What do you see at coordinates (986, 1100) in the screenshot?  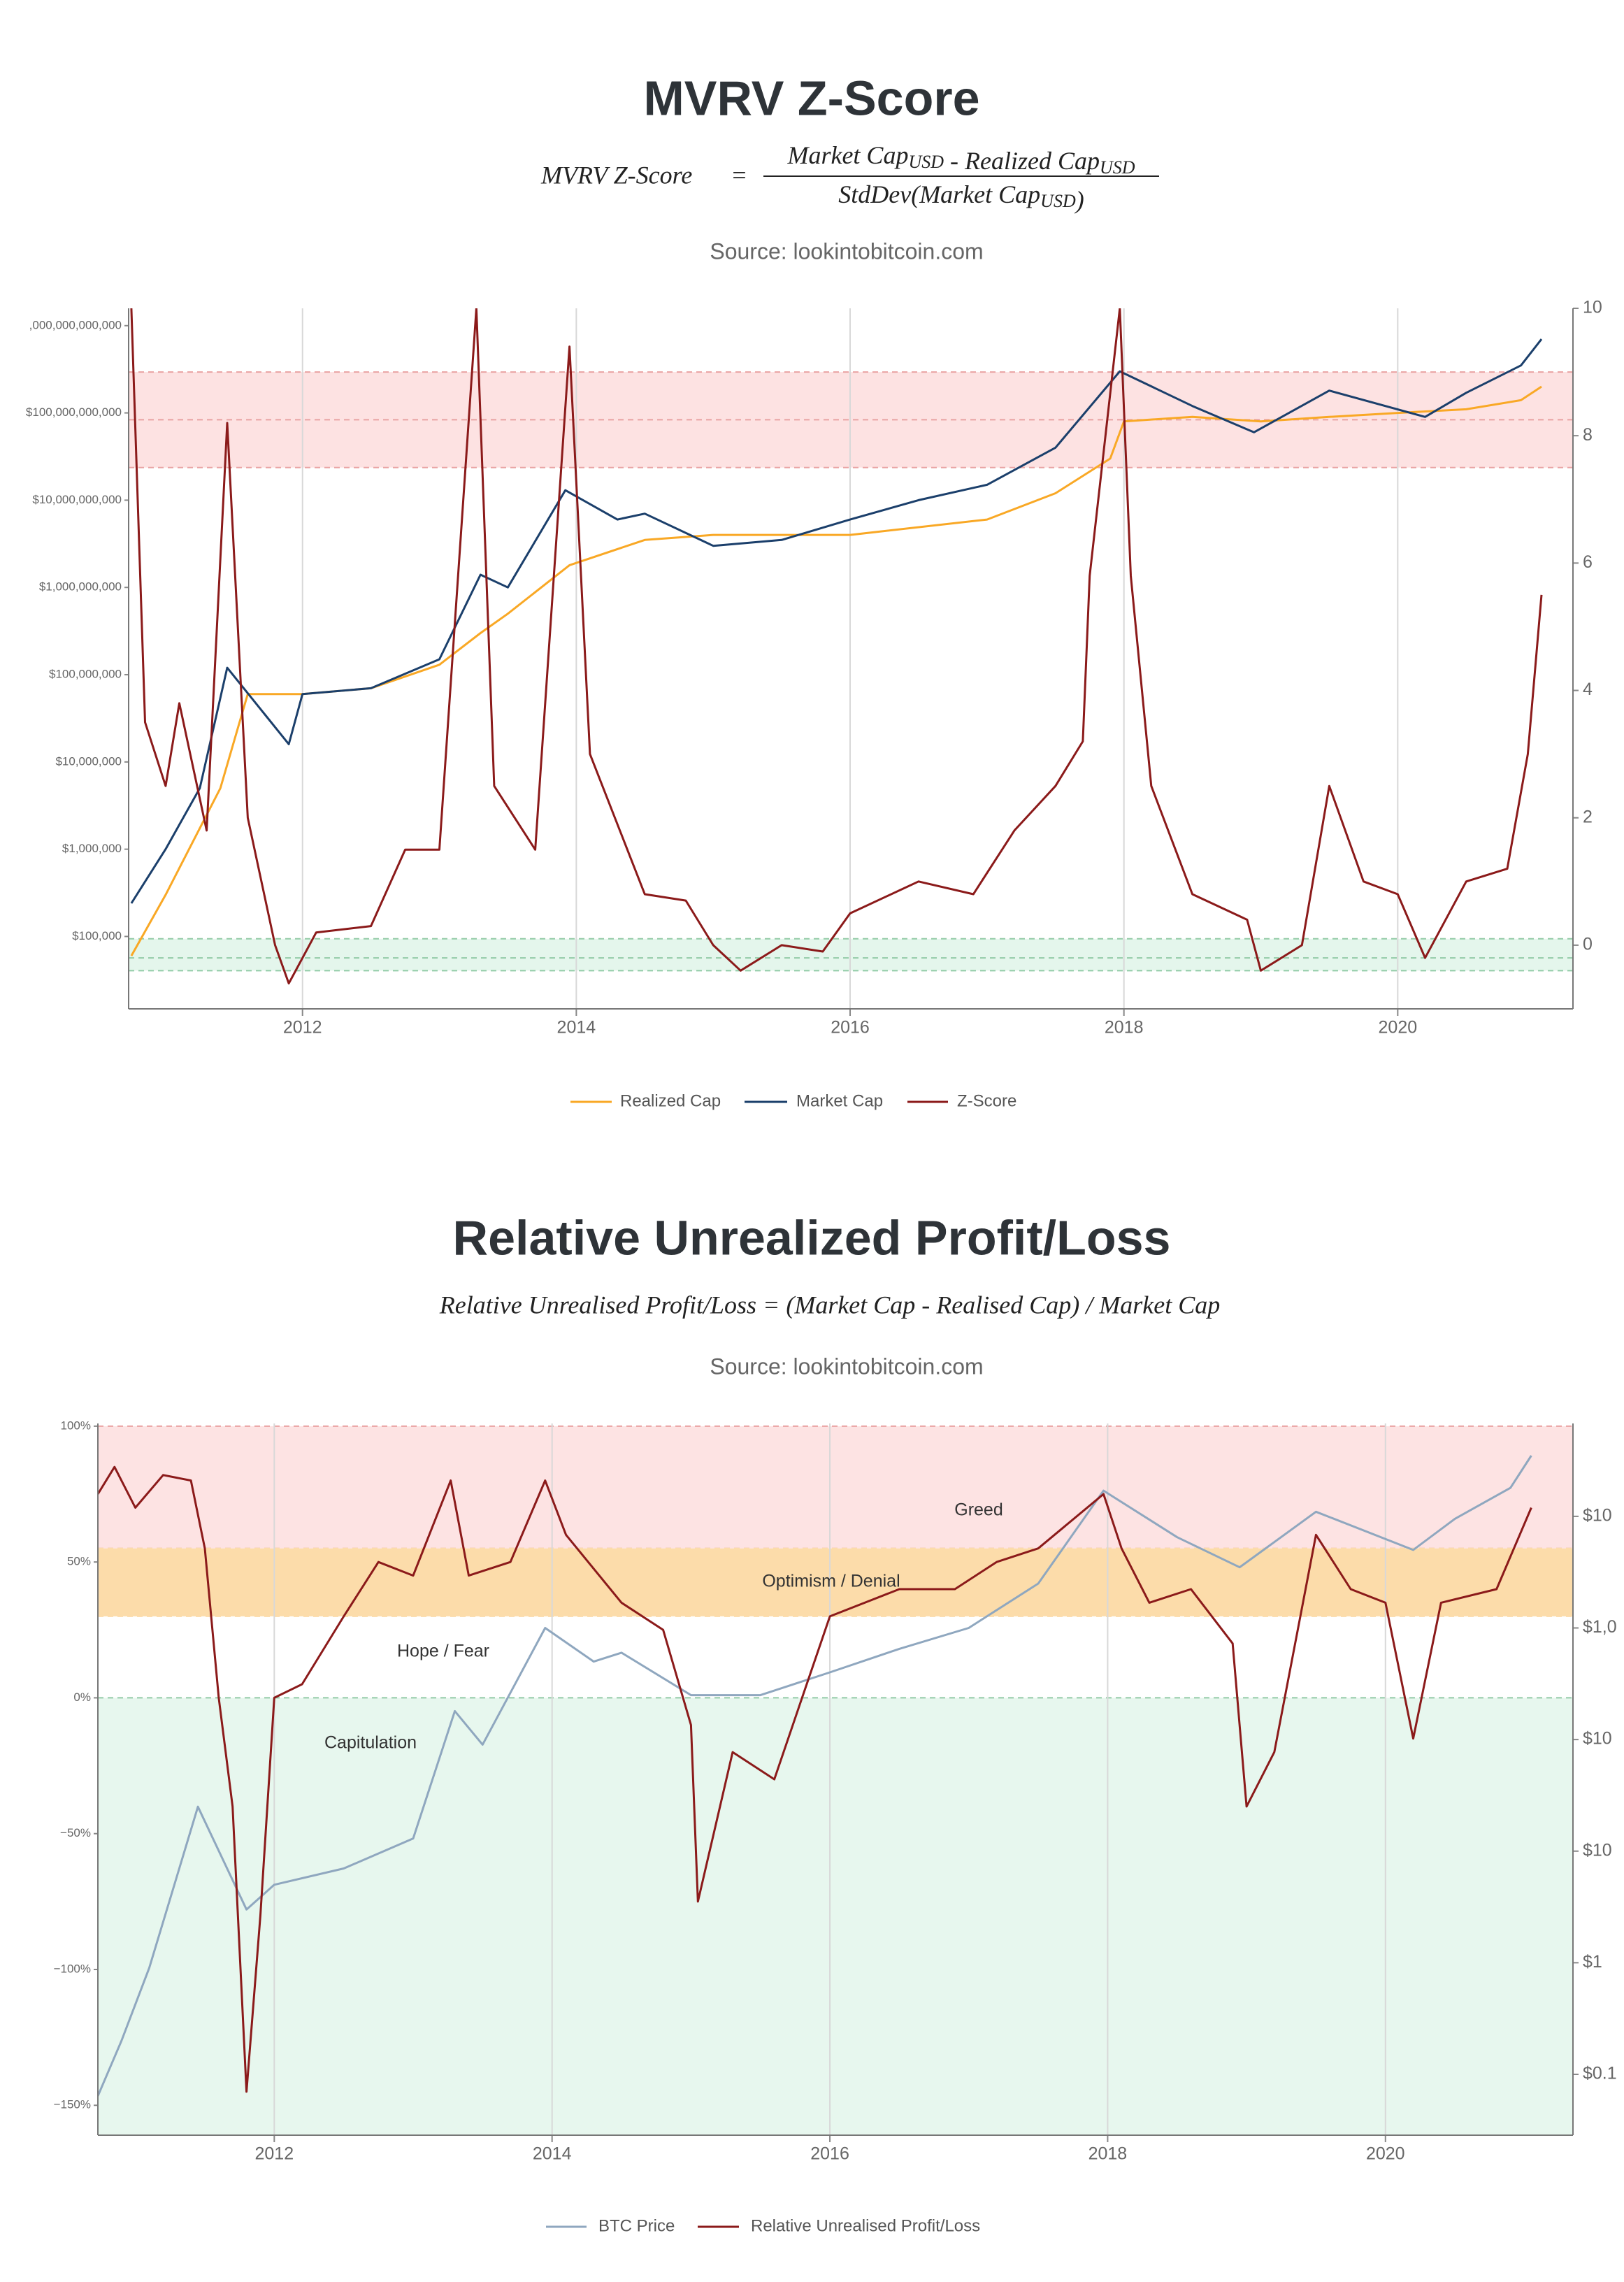 I see `legend-label: Z-Score` at bounding box center [986, 1100].